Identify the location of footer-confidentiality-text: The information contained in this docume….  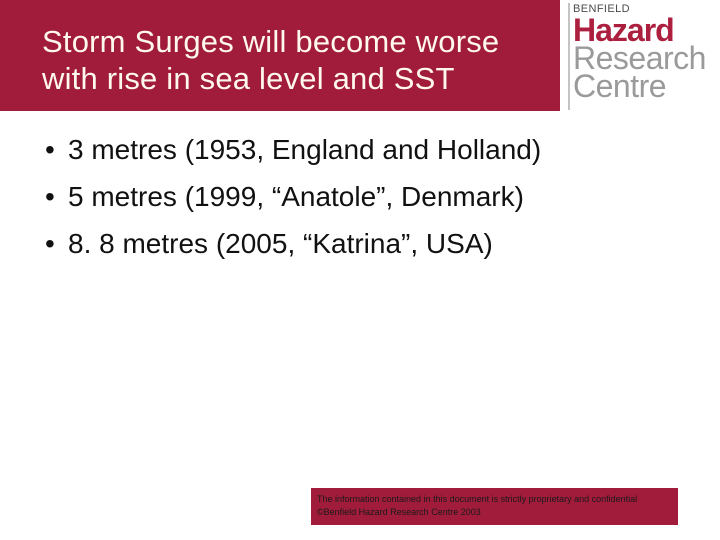
(477, 499).